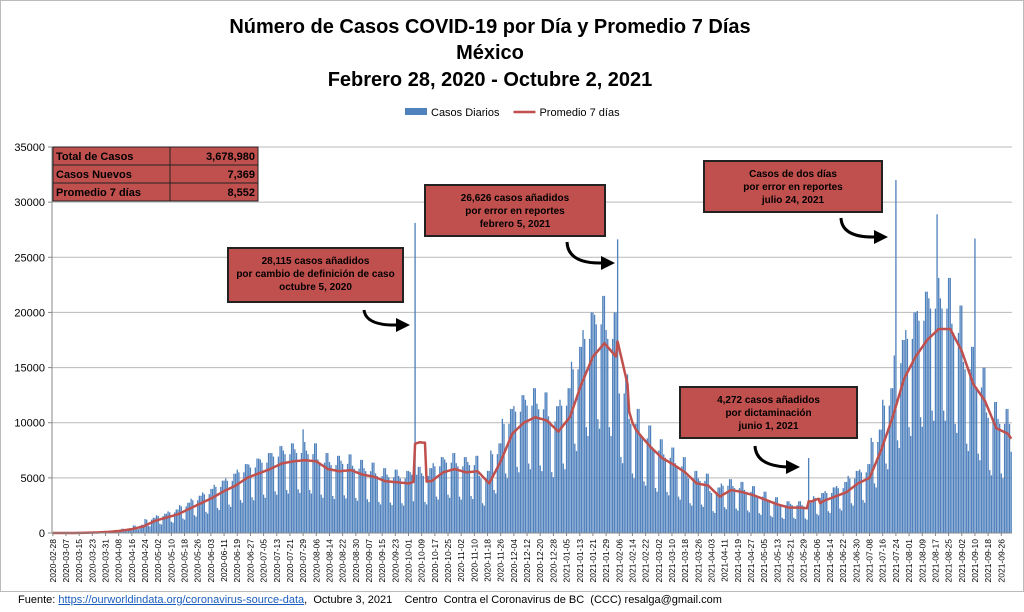 Image resolution: width=1024 pixels, height=612 pixels. I want to click on x-tick-label: 2021-04-19, so click(738, 561).